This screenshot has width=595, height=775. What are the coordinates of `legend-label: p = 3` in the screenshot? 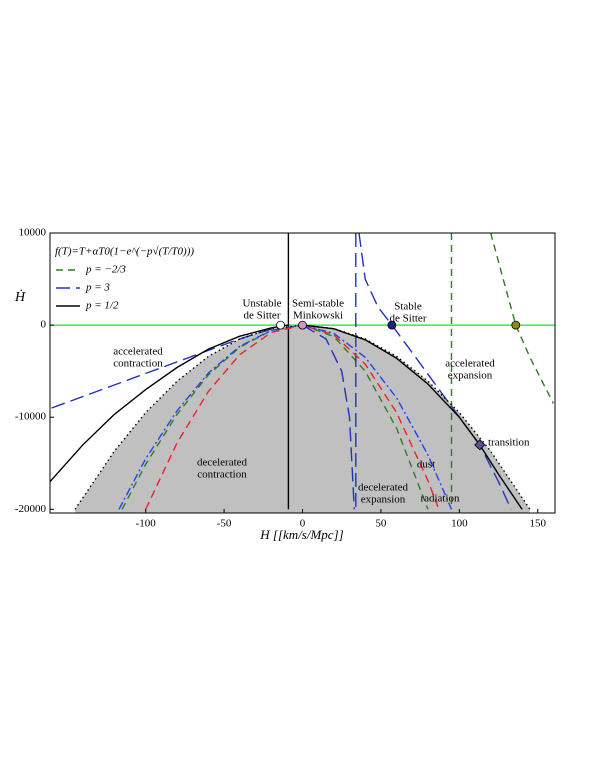 It's located at (97, 288).